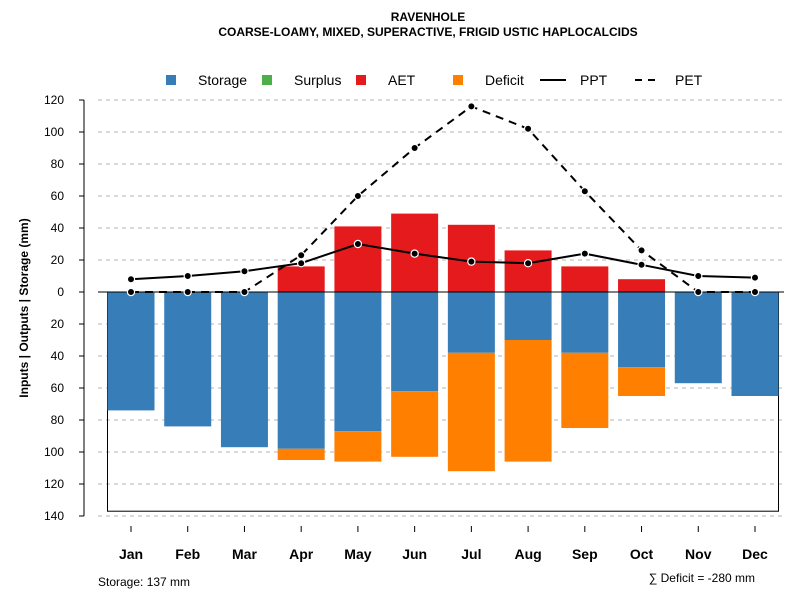  What do you see at coordinates (58, 324) in the screenshot?
I see `y-tick-label-neg20: 20` at bounding box center [58, 324].